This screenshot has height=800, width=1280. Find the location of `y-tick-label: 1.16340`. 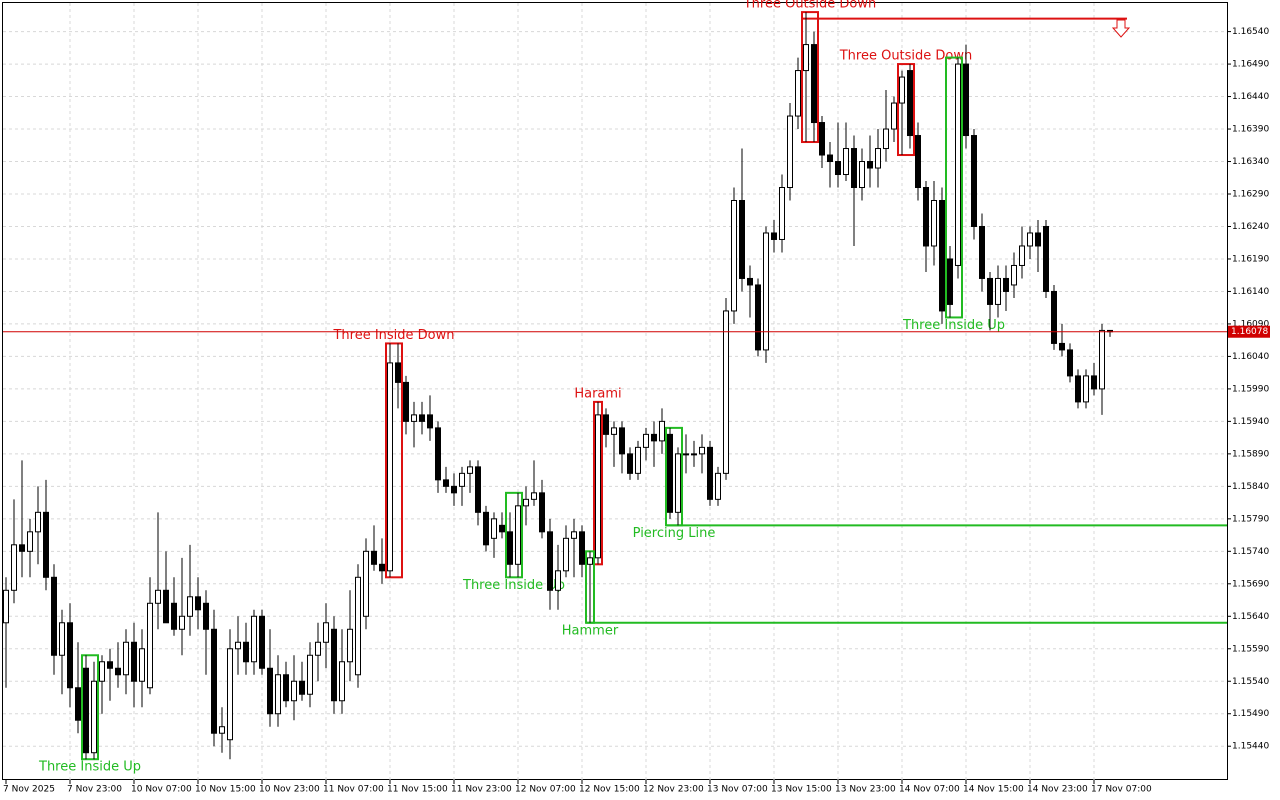

y-tick-label: 1.16340 is located at coordinates (1250, 162).